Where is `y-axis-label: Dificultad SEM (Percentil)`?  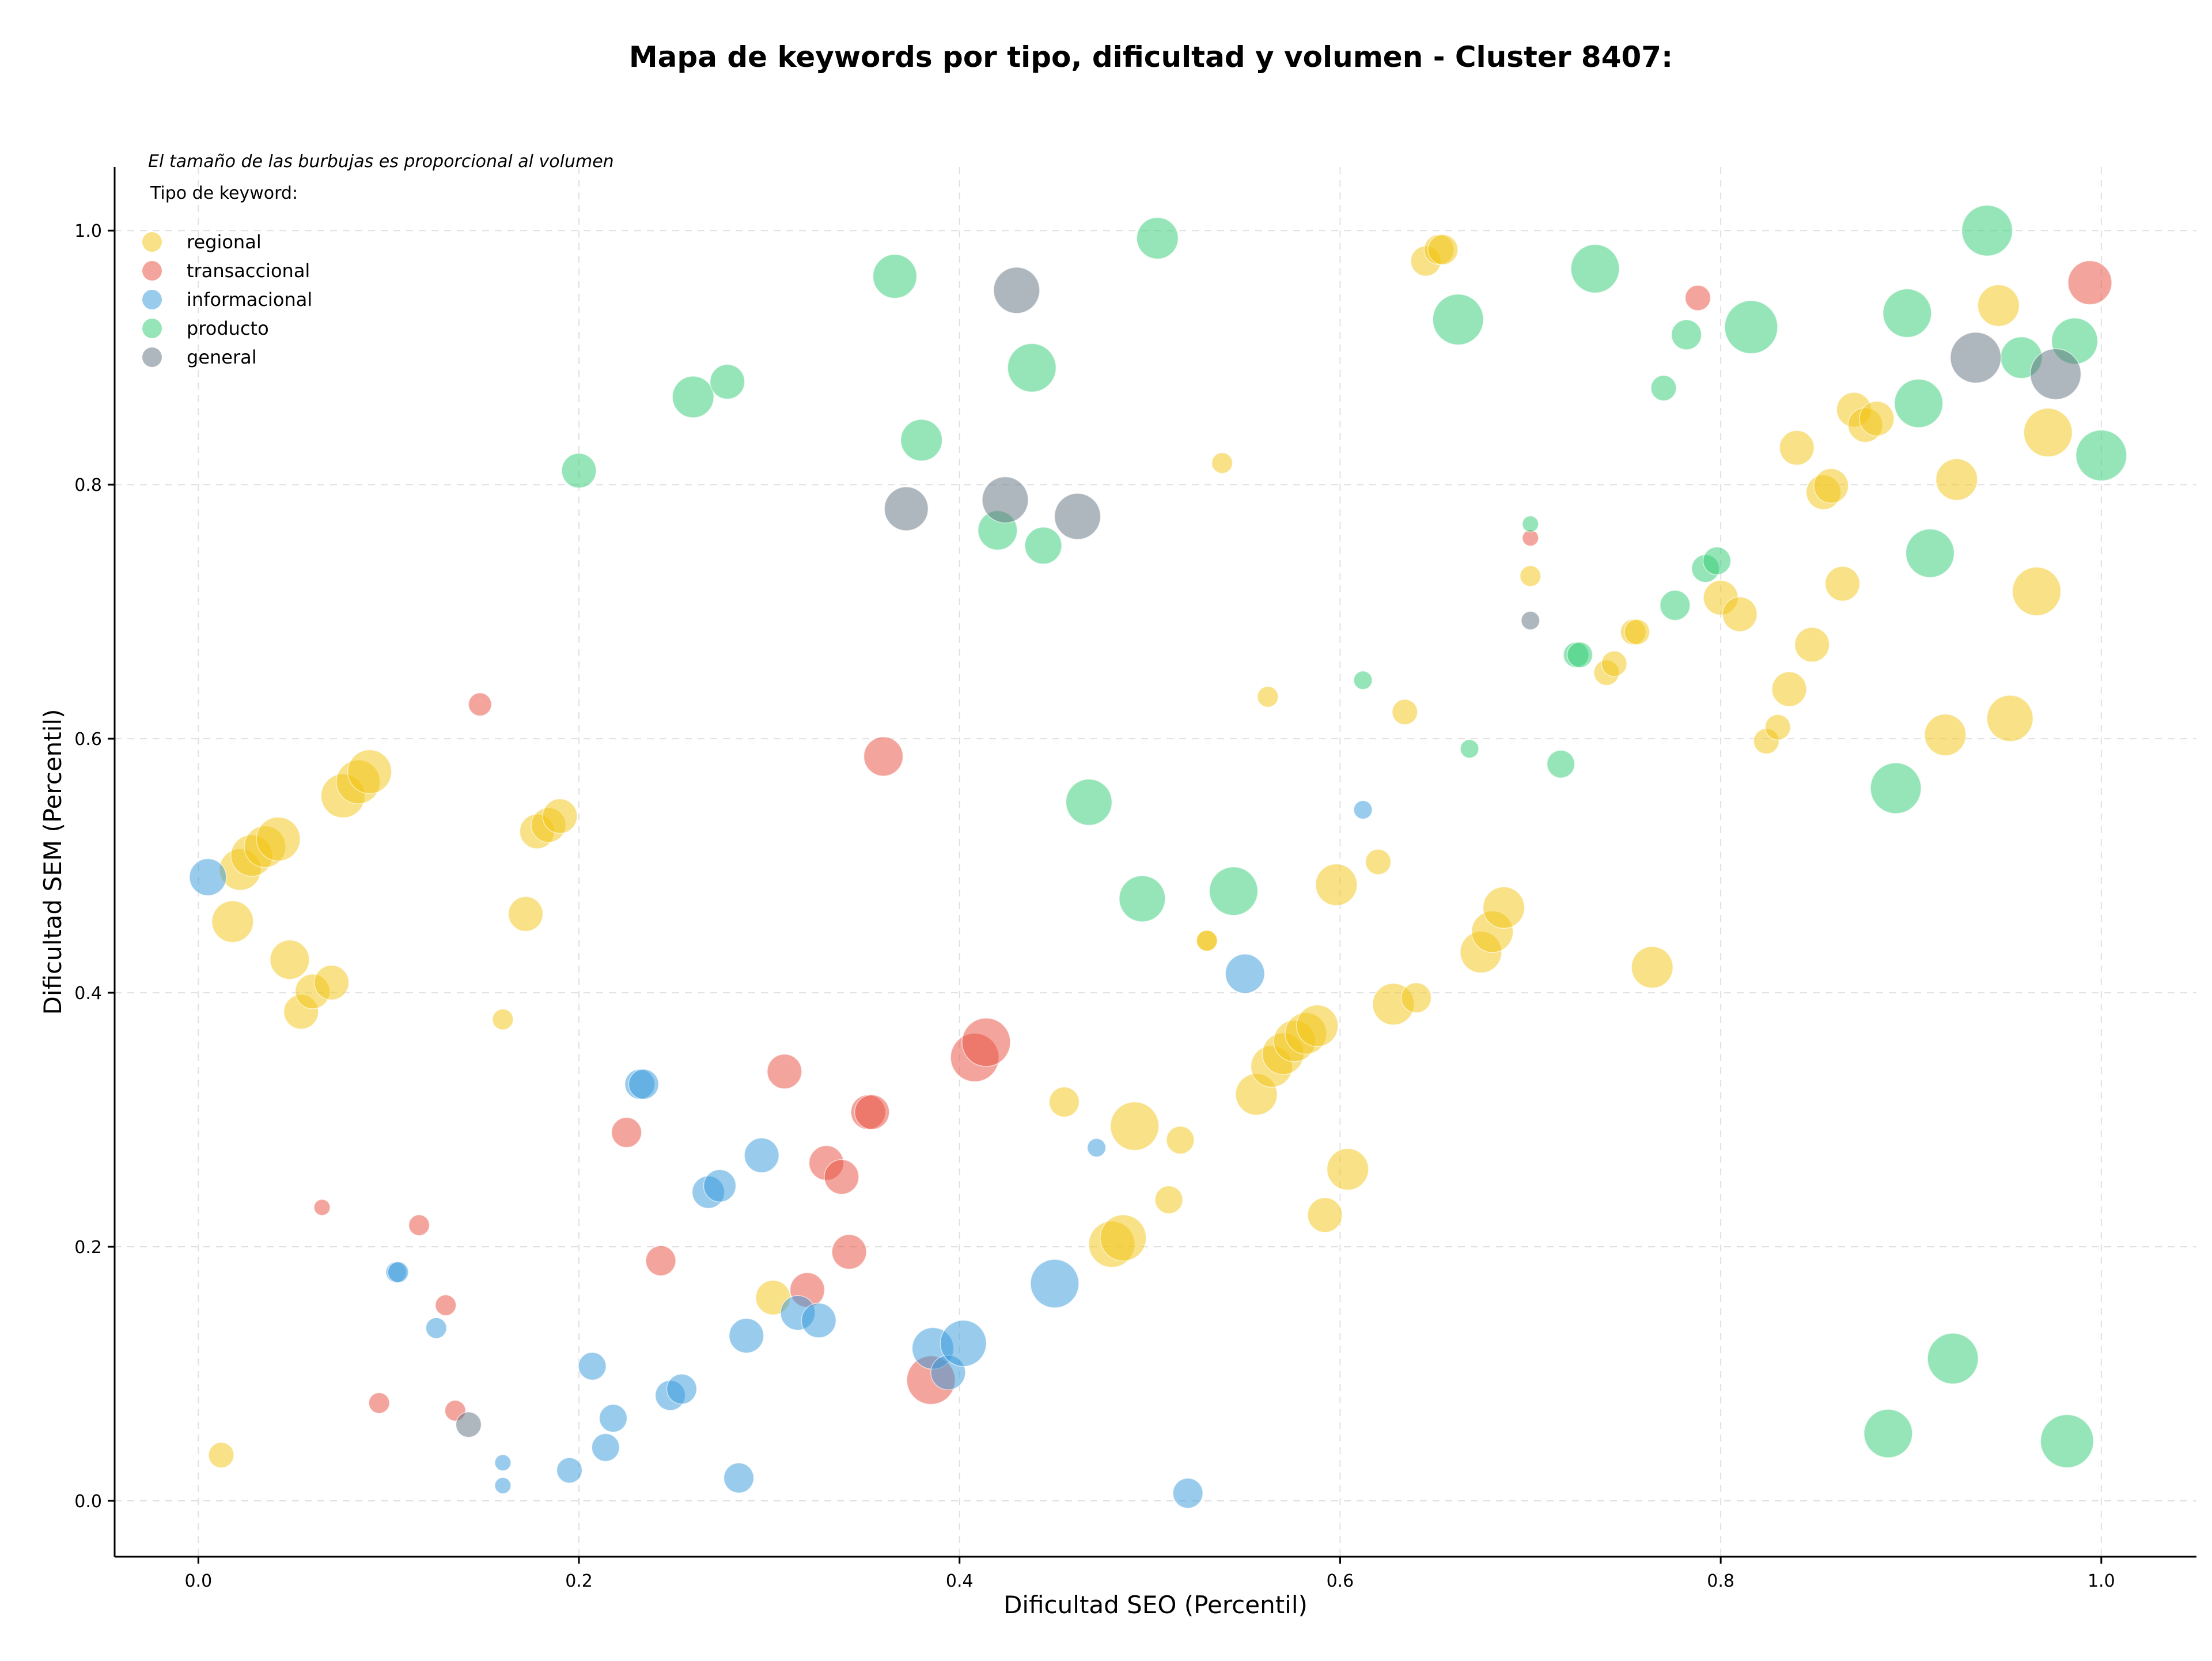 y-axis-label: Dificultad SEM (Percentil) is located at coordinates (53, 862).